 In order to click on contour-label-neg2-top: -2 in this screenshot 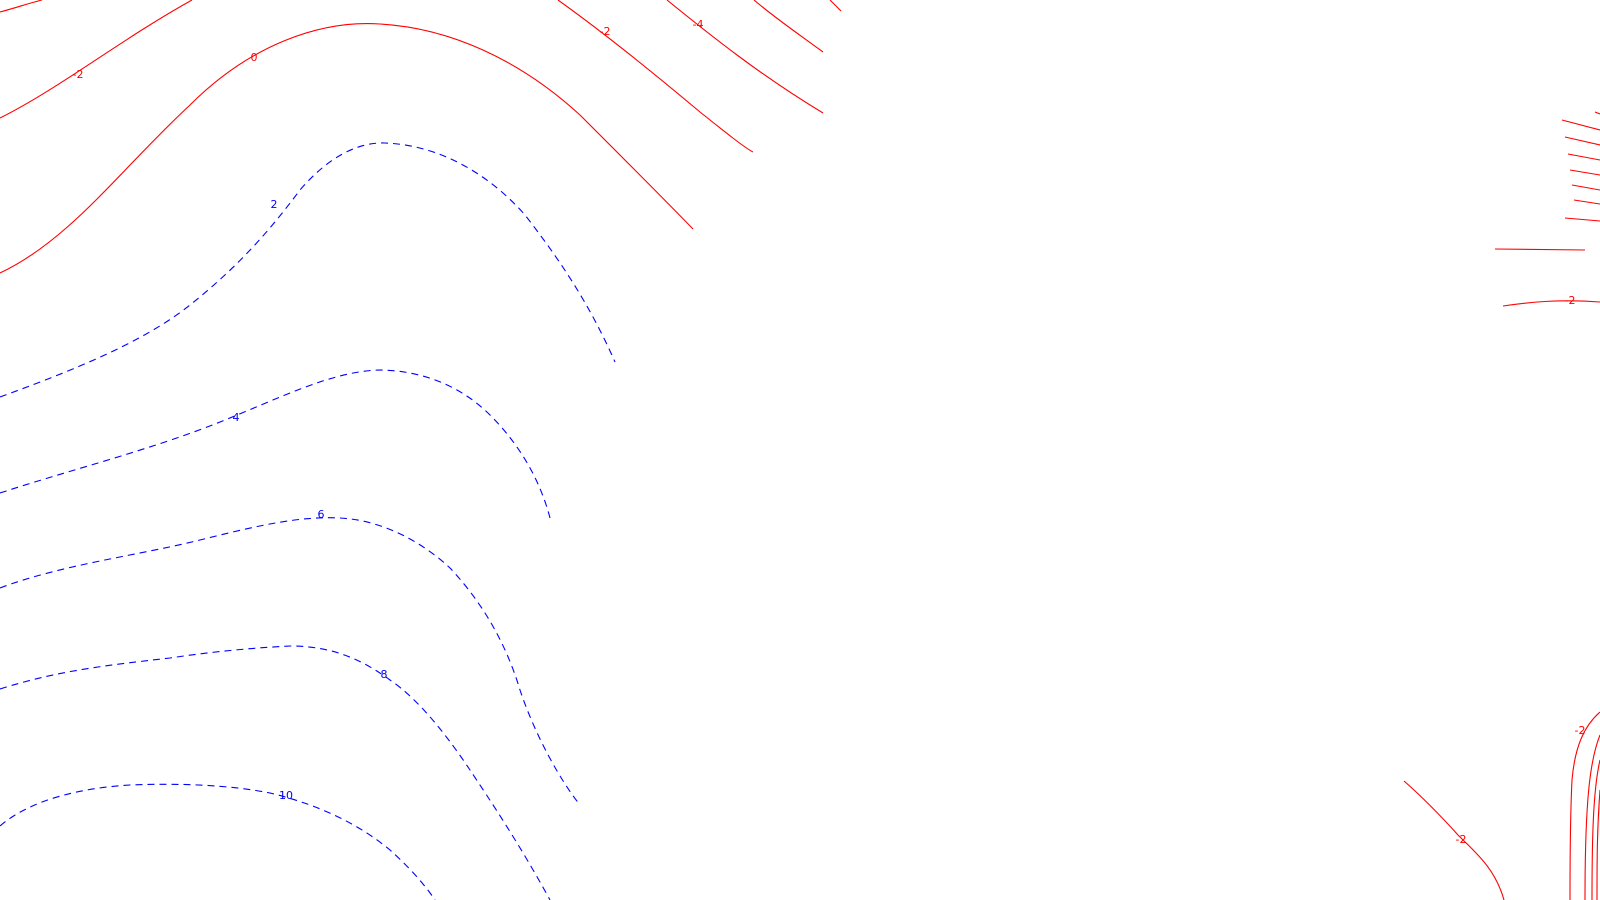, I will do `click(605, 31)`.